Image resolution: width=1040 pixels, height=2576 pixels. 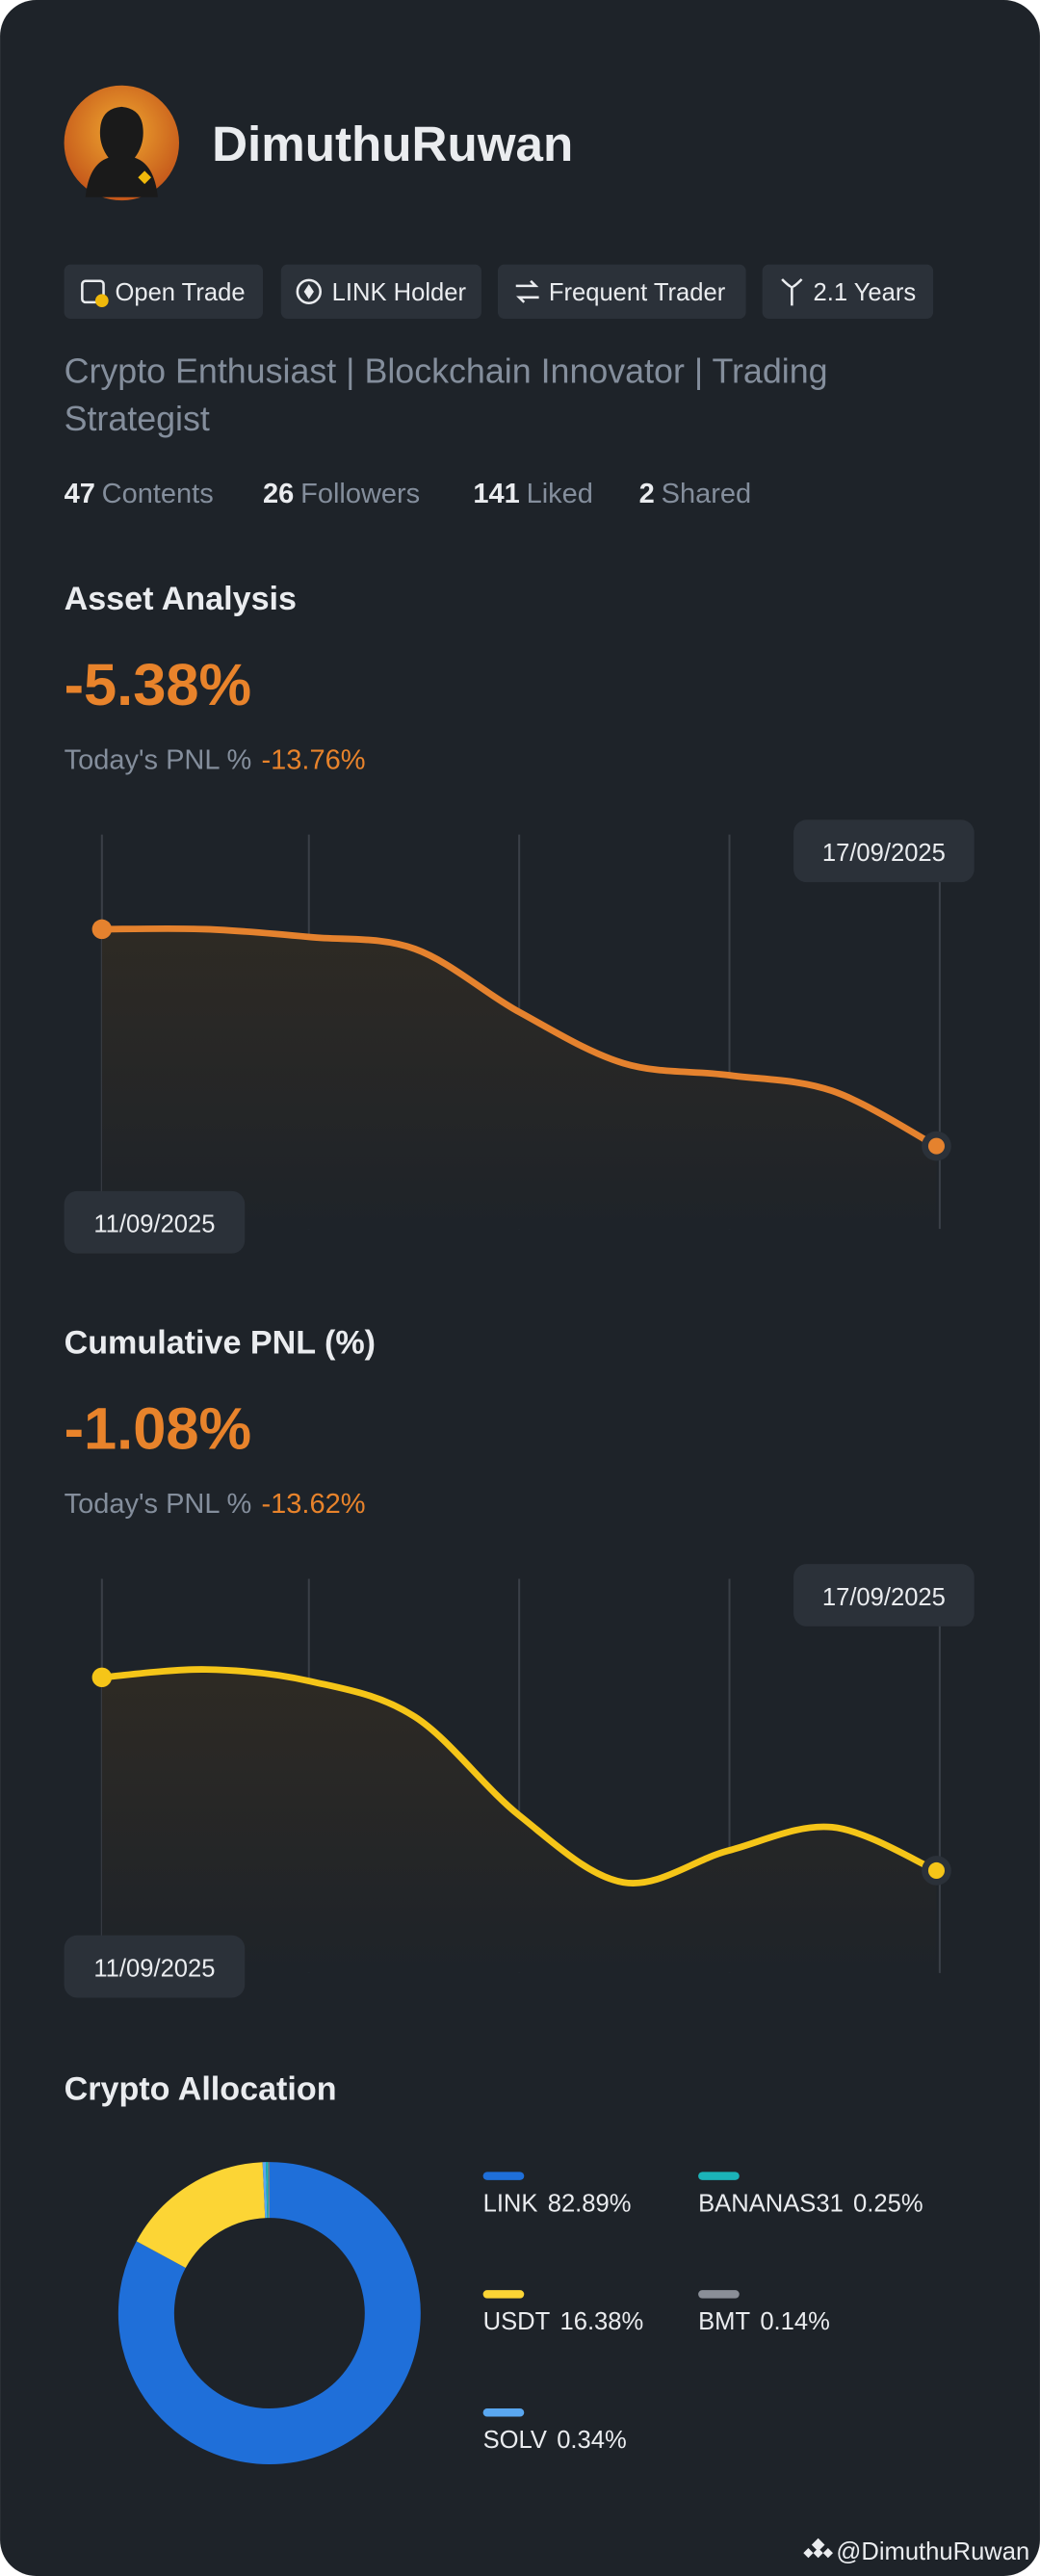 What do you see at coordinates (360, 494) in the screenshot?
I see `stat-label: Followers` at bounding box center [360, 494].